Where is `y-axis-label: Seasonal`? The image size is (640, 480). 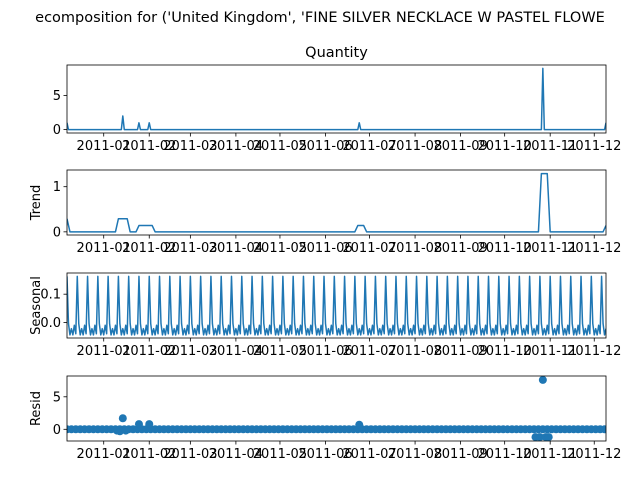
y-axis-label: Seasonal is located at coordinates (36, 305).